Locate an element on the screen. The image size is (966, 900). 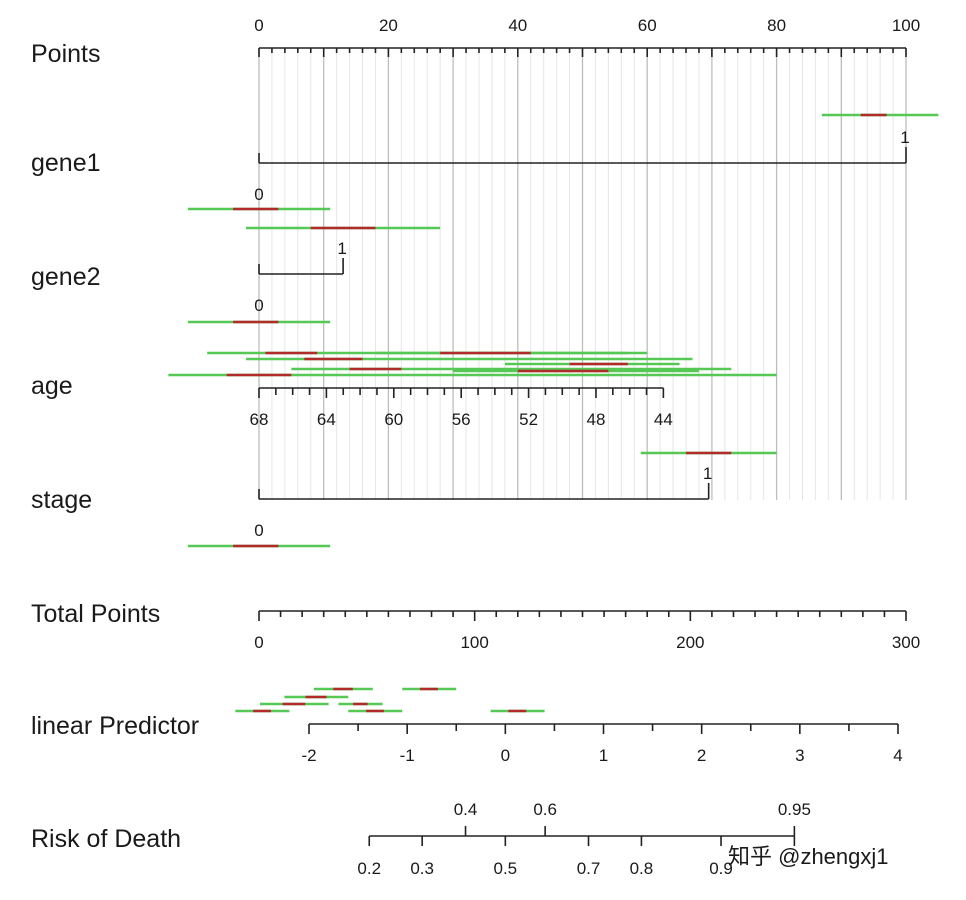
points-tick-label: 80 is located at coordinates (776, 25).